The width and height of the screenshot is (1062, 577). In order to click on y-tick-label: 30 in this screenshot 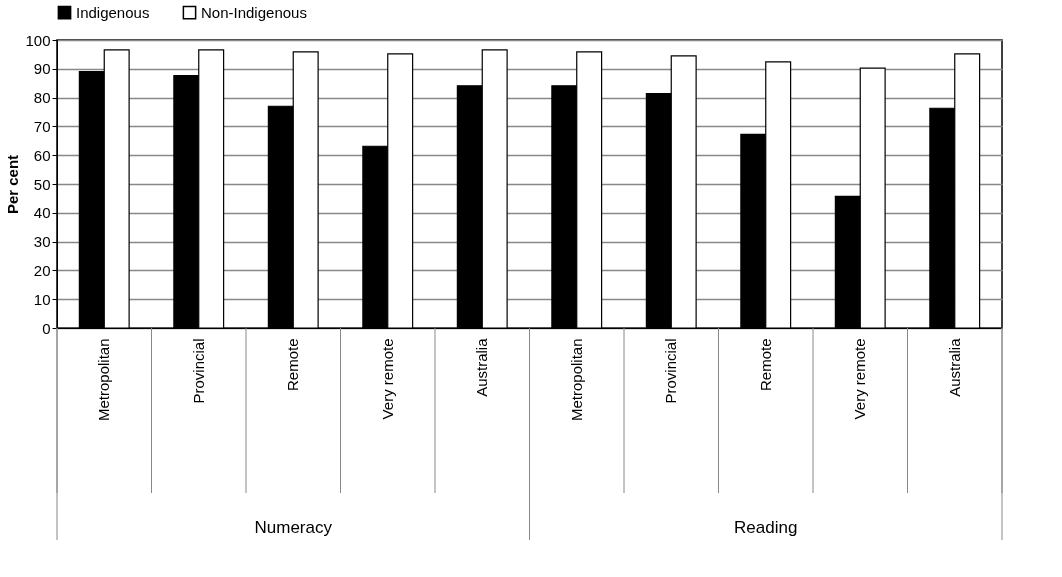, I will do `click(42, 242)`.